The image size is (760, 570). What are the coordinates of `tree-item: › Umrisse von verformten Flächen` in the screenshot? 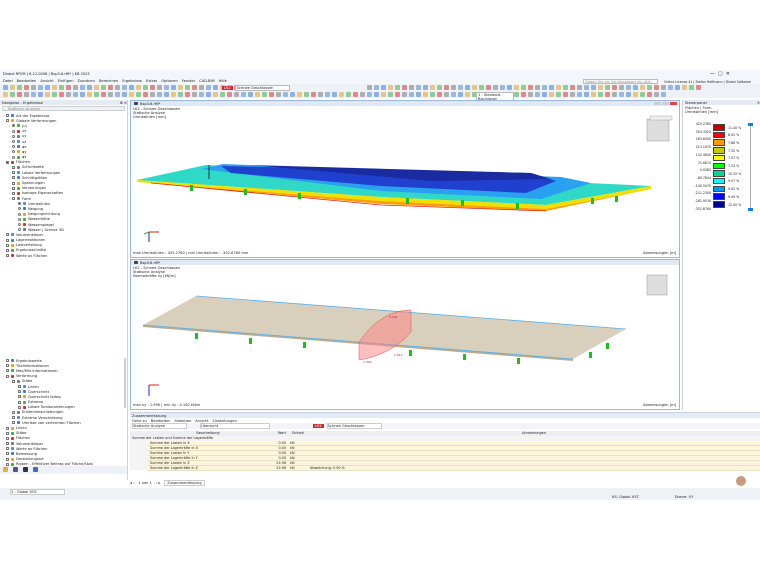 It's located at (45, 422).